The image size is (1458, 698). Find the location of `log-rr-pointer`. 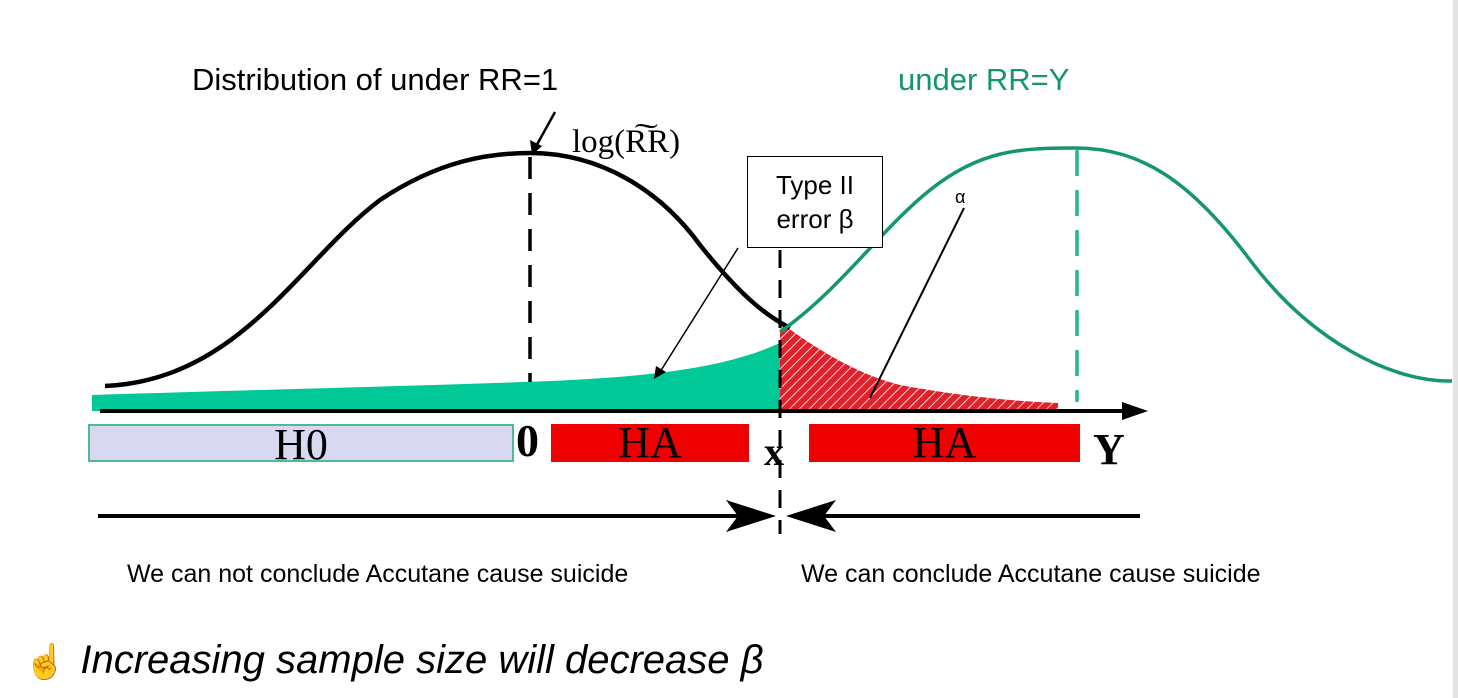

log-rr-pointer is located at coordinates (544, 131).